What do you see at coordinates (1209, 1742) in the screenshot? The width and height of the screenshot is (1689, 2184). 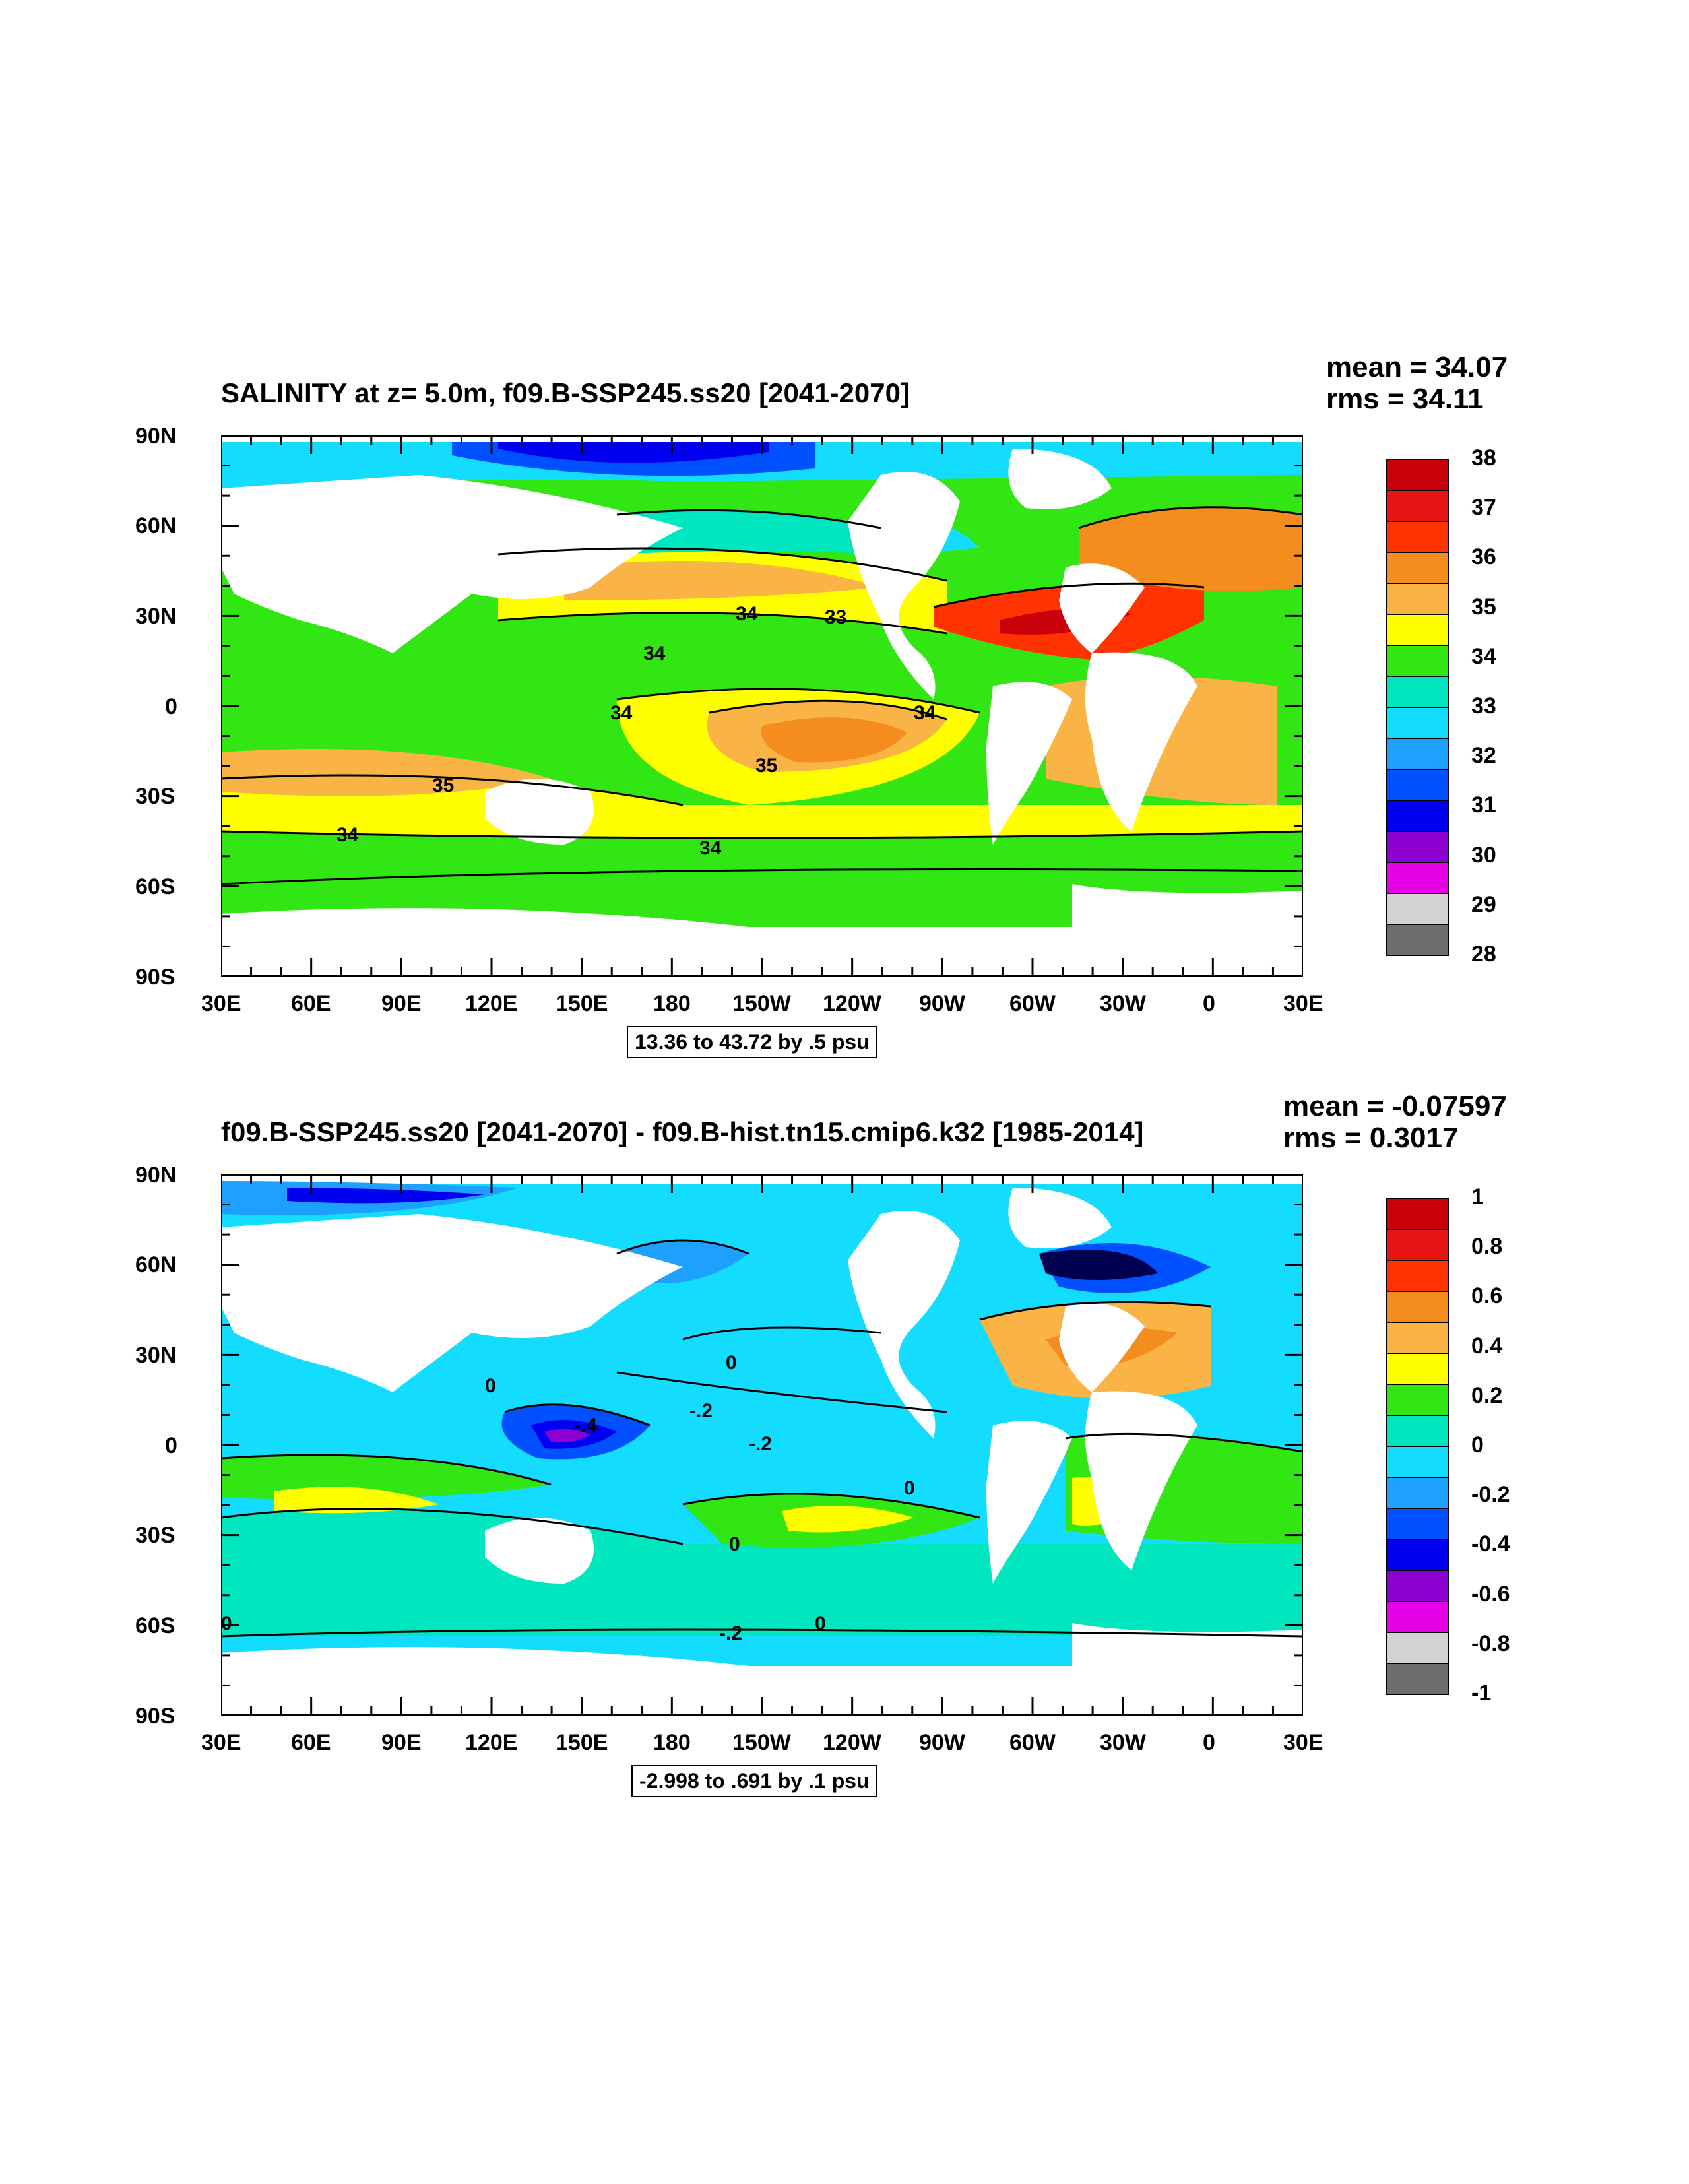 I see `lon-label: 0` at bounding box center [1209, 1742].